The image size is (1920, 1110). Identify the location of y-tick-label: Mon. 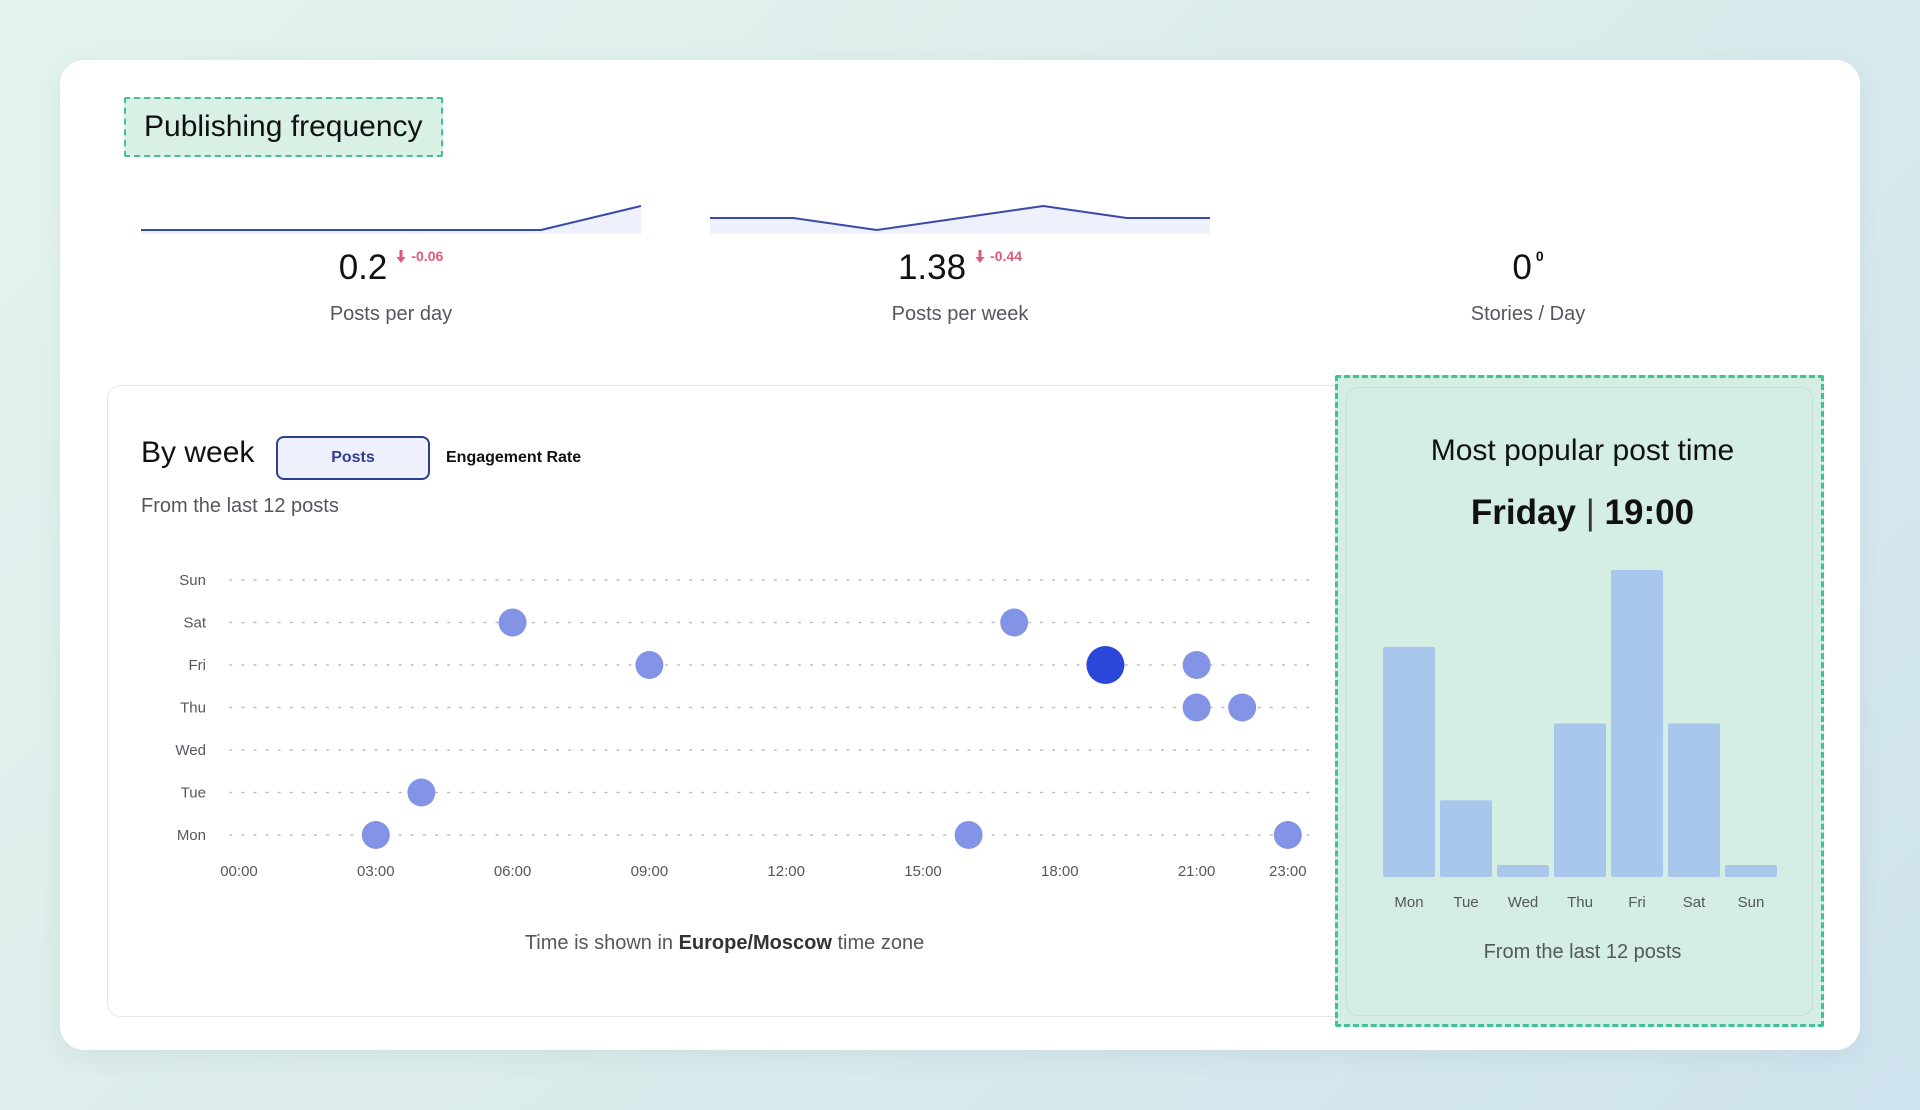
(191, 835).